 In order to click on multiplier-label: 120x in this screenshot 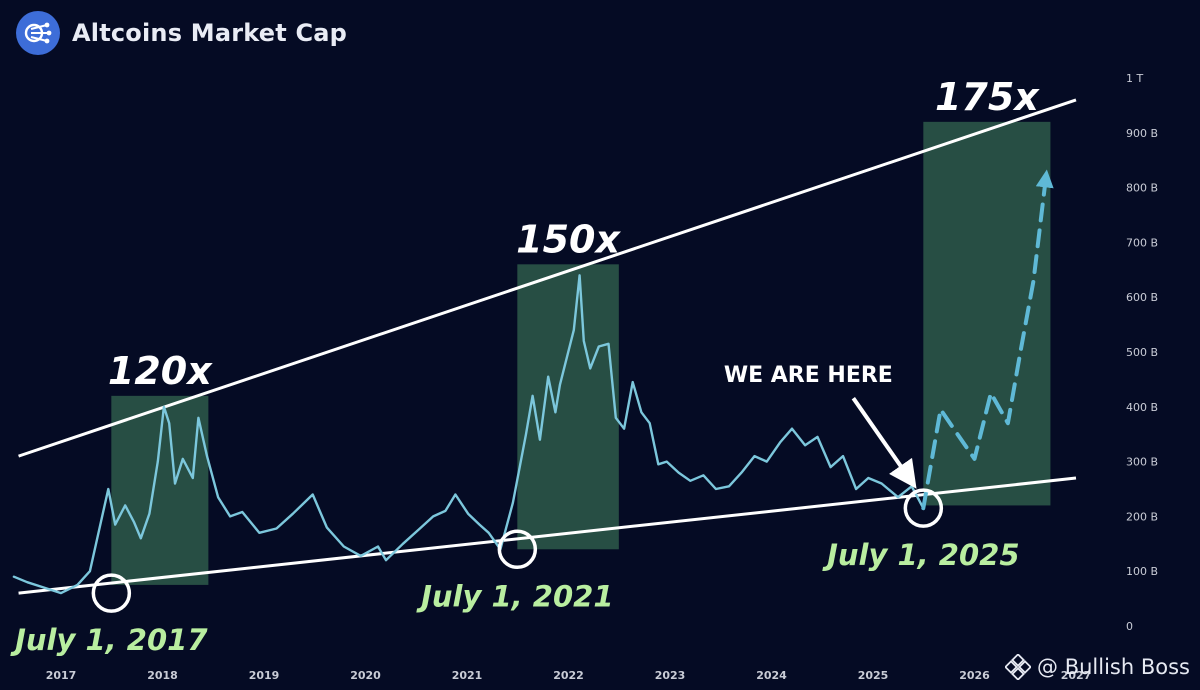, I will do `click(160, 371)`.